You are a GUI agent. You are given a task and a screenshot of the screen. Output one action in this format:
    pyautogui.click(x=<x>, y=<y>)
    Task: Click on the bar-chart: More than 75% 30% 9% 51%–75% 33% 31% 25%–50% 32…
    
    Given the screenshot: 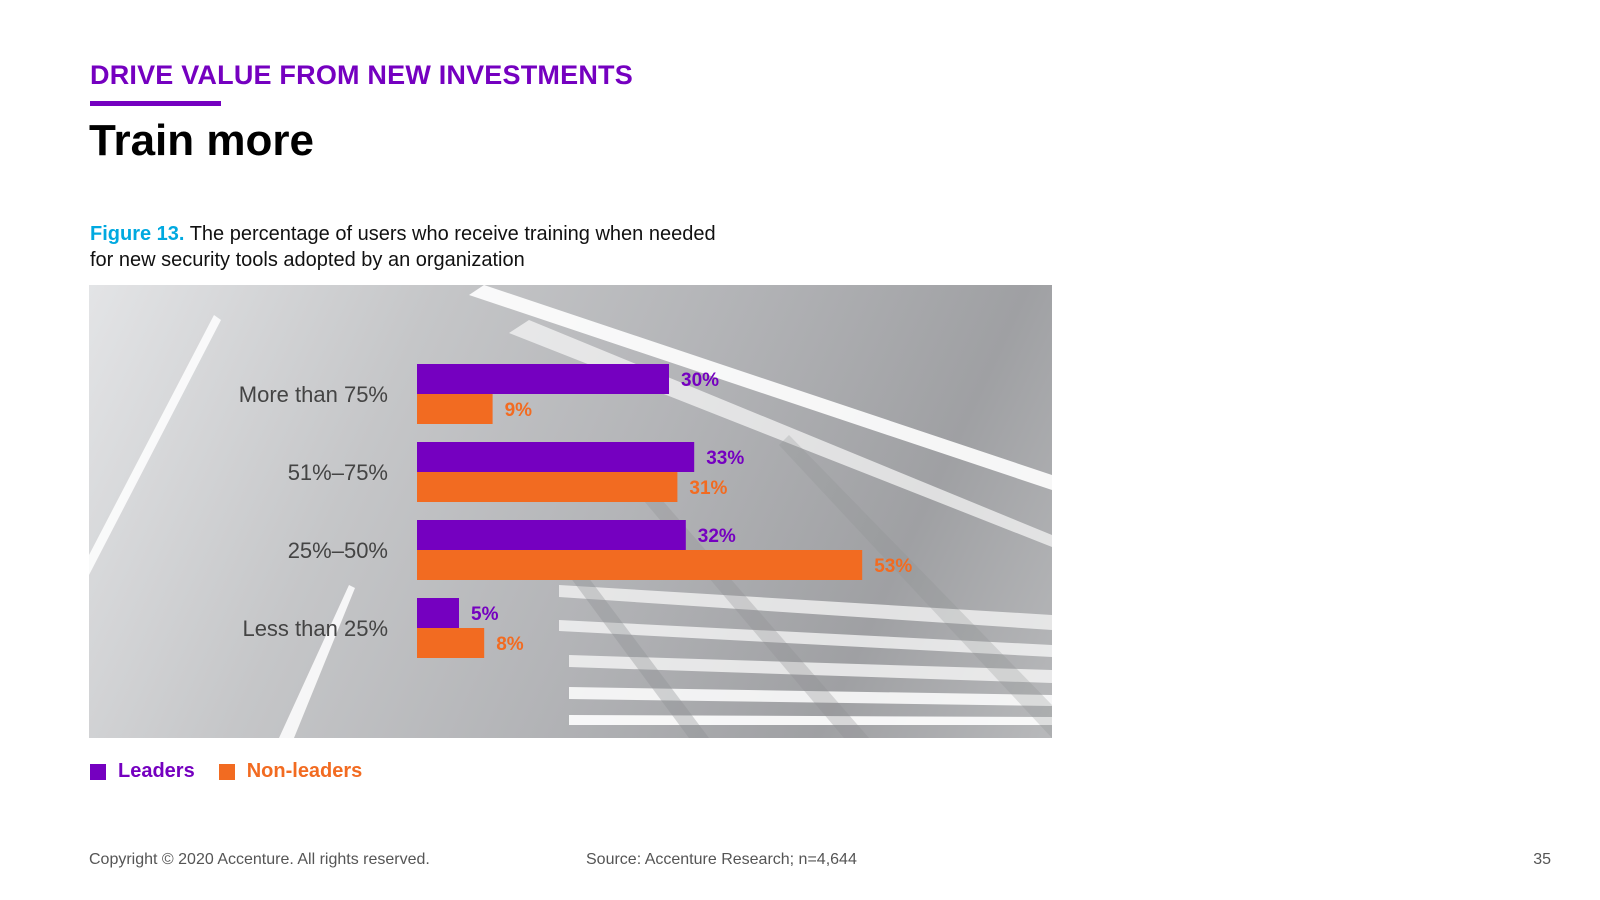 What is the action you would take?
    pyautogui.click(x=575, y=511)
    